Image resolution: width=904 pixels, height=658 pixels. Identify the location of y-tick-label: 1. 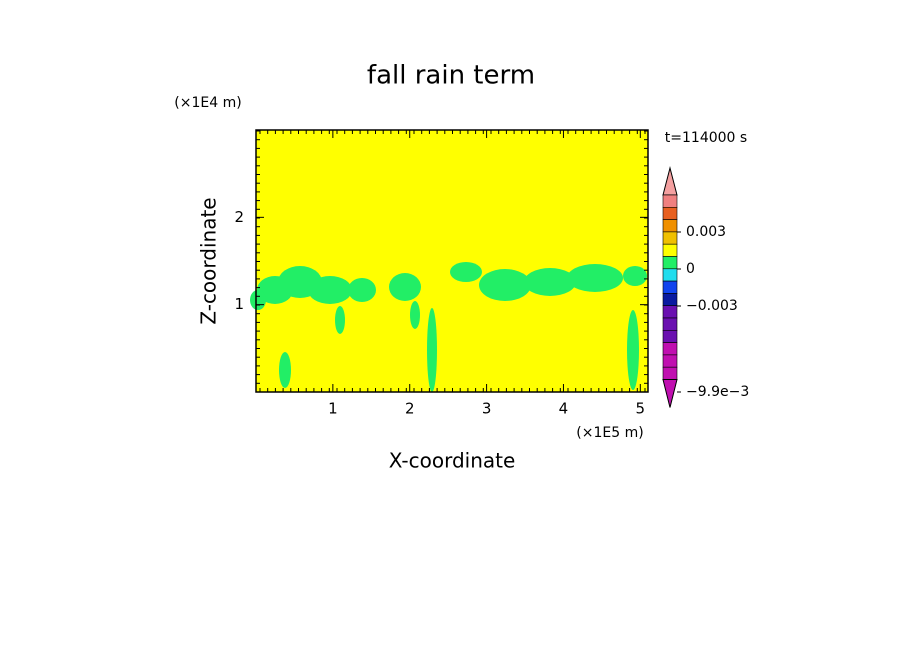
(239, 304).